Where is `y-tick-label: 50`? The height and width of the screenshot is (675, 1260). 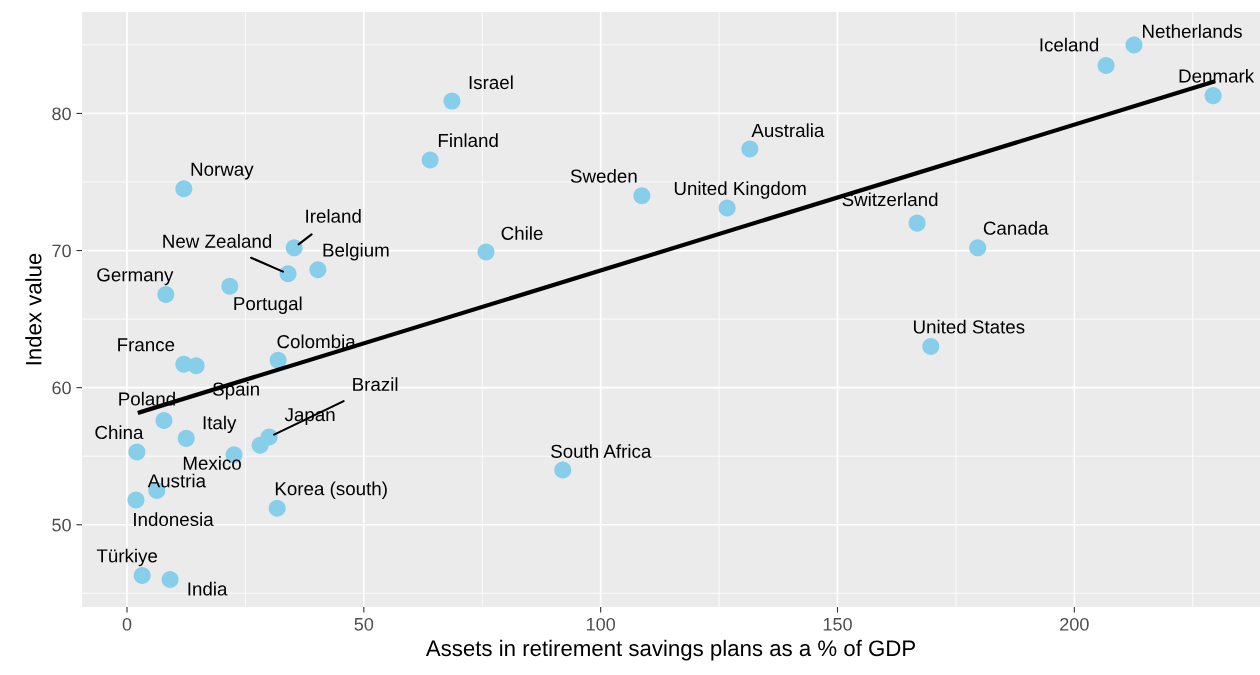
y-tick-label: 50 is located at coordinates (61, 525).